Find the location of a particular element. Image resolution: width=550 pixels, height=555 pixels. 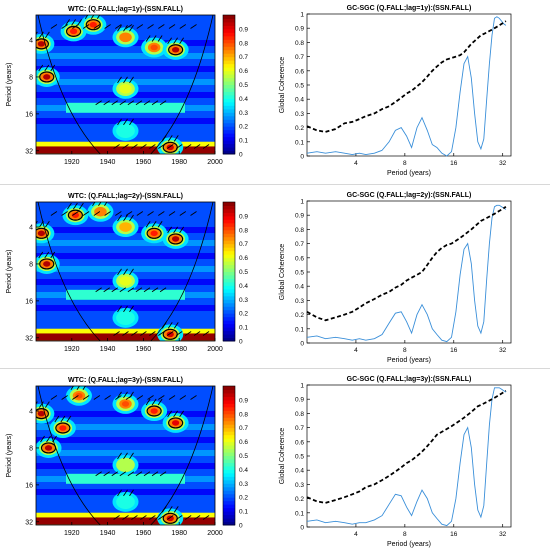

chart-title: GC-SGC (Q.FALL;lag=1y):(SSN.FALL) is located at coordinates (409, 8).